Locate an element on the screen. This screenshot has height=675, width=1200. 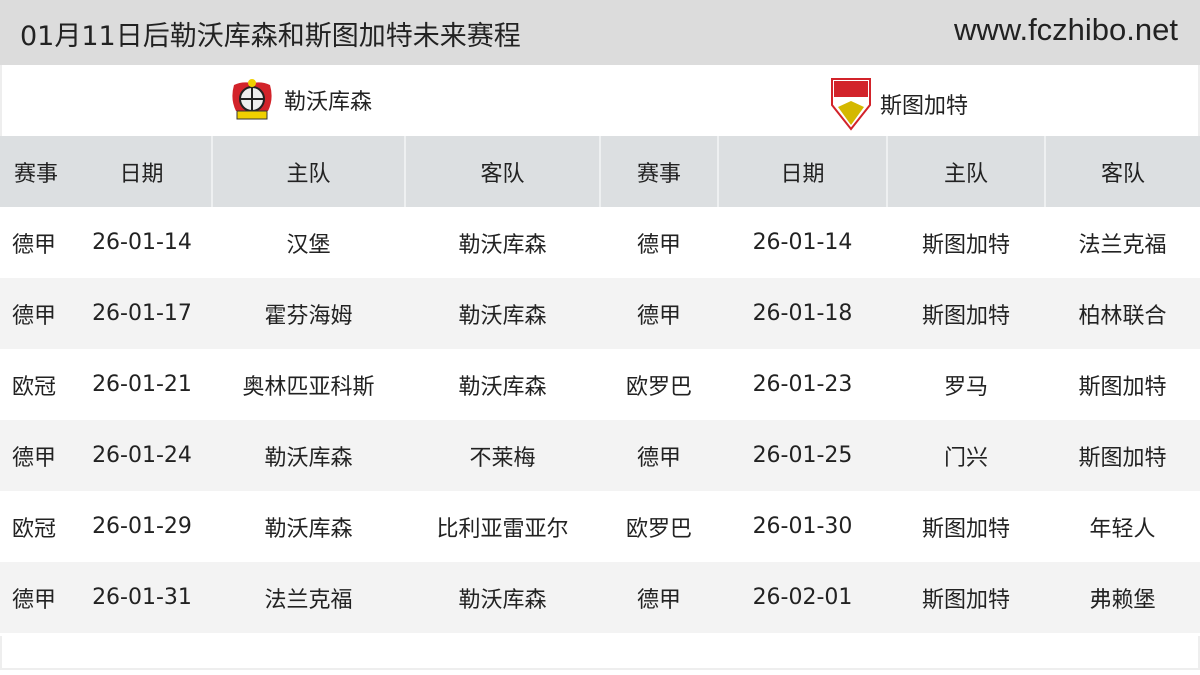
site-url: www.fczhibo.net is located at coordinates (1066, 29).